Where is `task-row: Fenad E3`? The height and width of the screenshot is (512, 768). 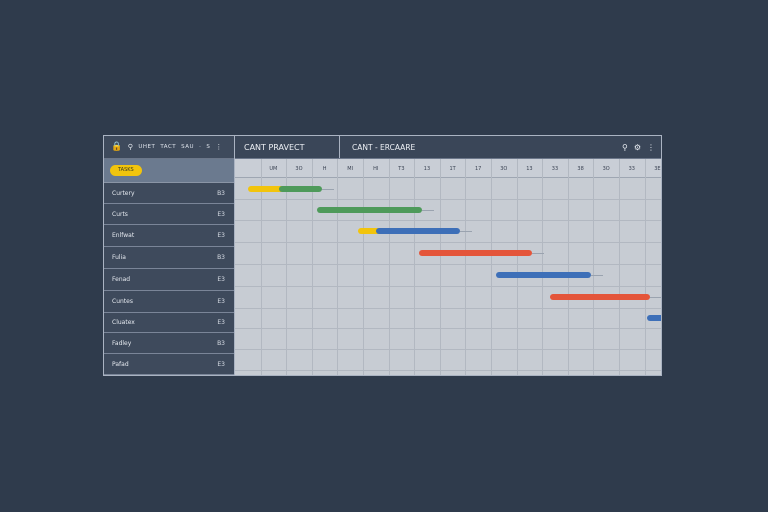
task-row: Fenad E3 is located at coordinates (169, 280).